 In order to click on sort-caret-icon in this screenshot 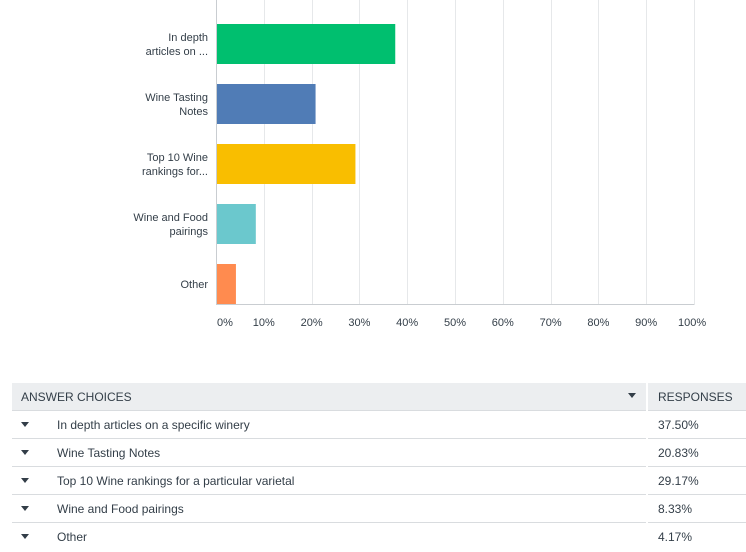, I will do `click(632, 395)`.